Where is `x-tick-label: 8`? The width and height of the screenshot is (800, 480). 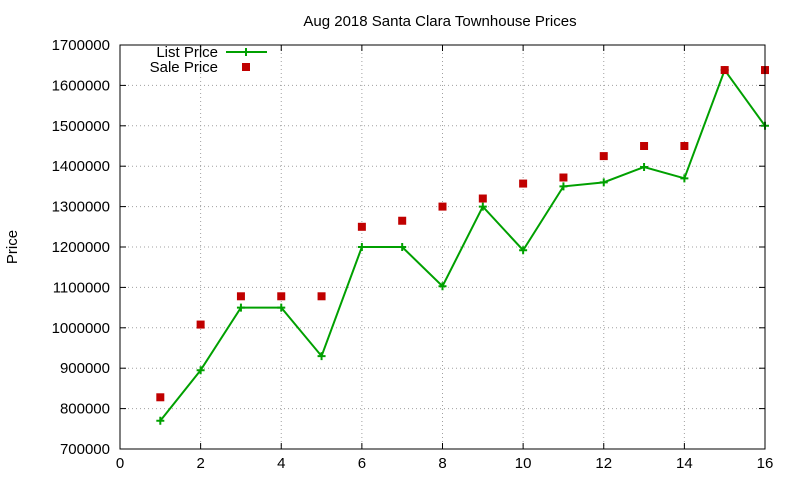 x-tick-label: 8 is located at coordinates (442, 463).